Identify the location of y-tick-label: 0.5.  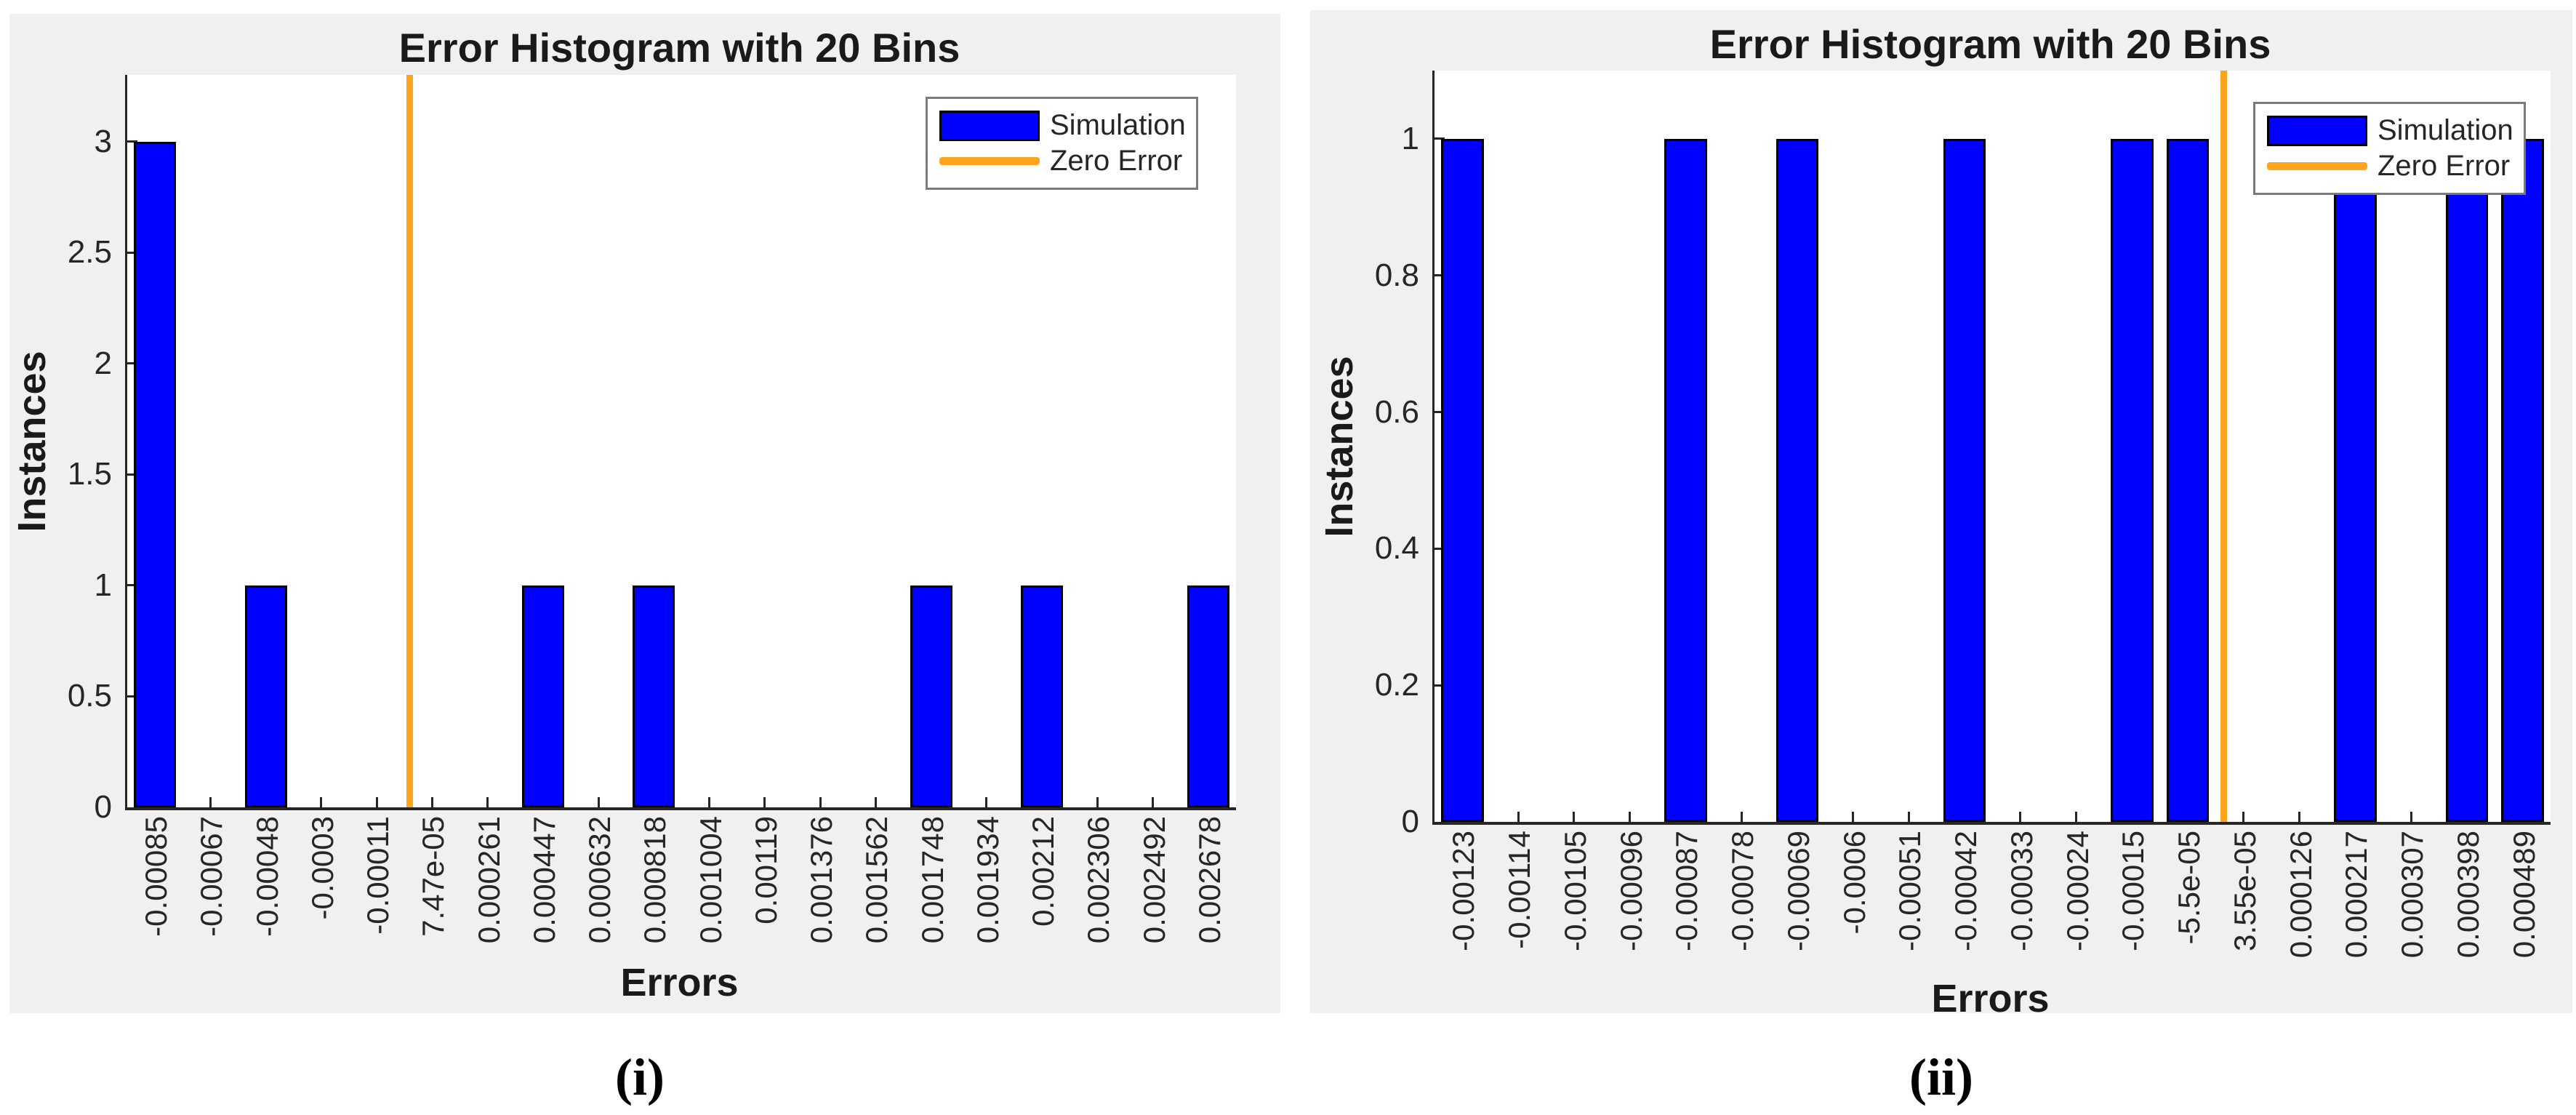
(89, 696).